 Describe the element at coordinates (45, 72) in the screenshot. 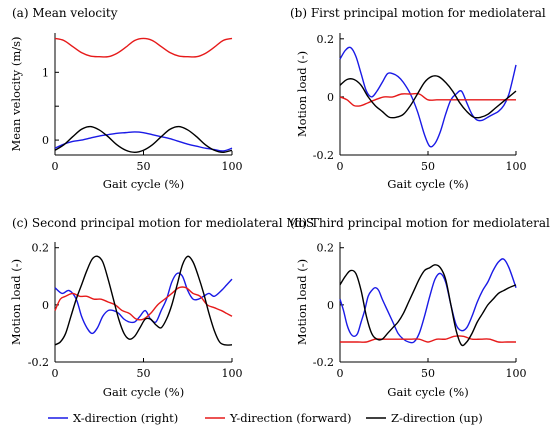

I see `y-tick-label: 1` at that location.